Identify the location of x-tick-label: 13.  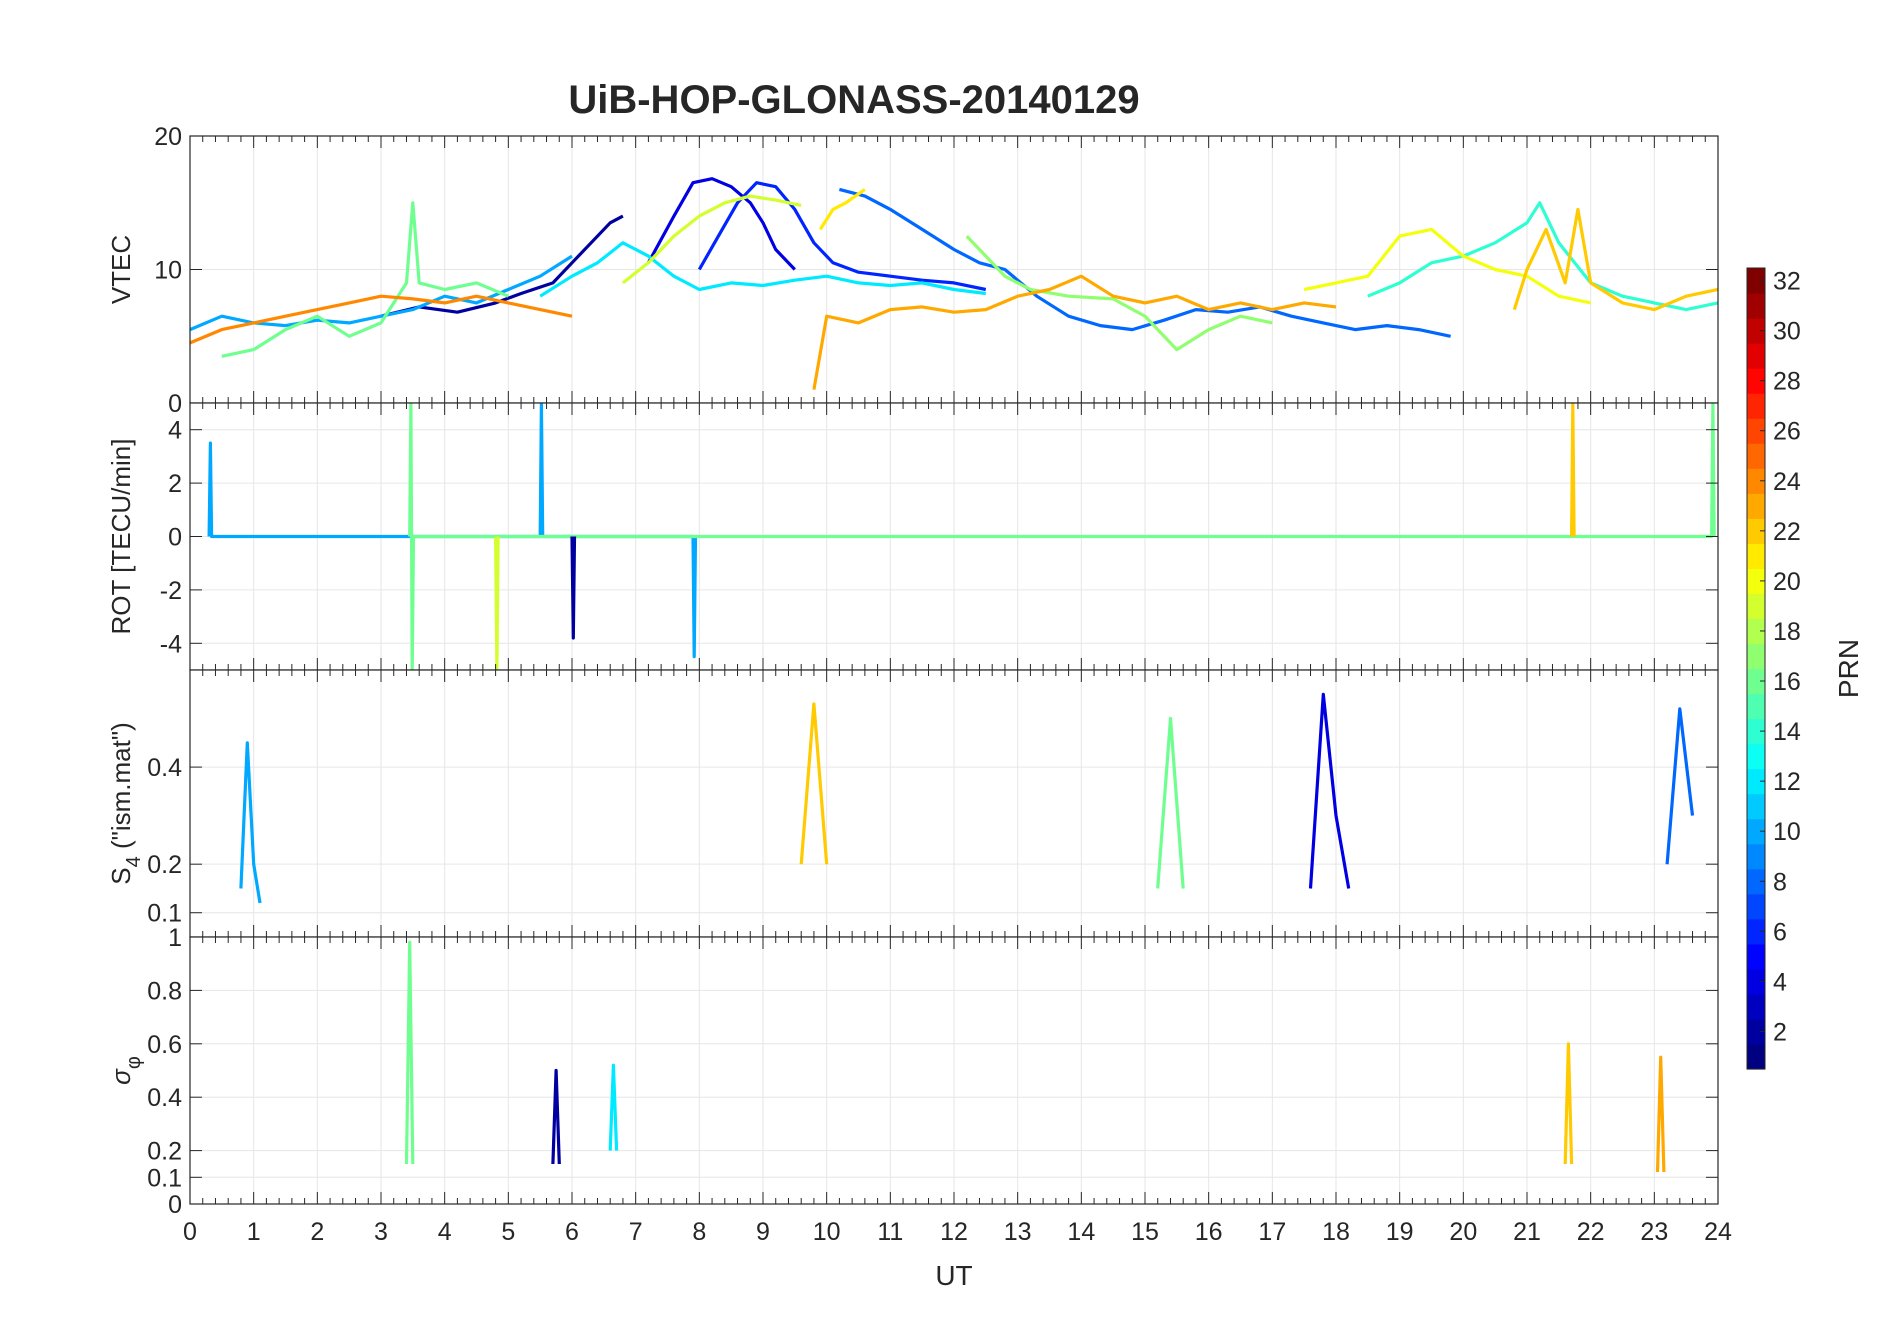
(1018, 1232).